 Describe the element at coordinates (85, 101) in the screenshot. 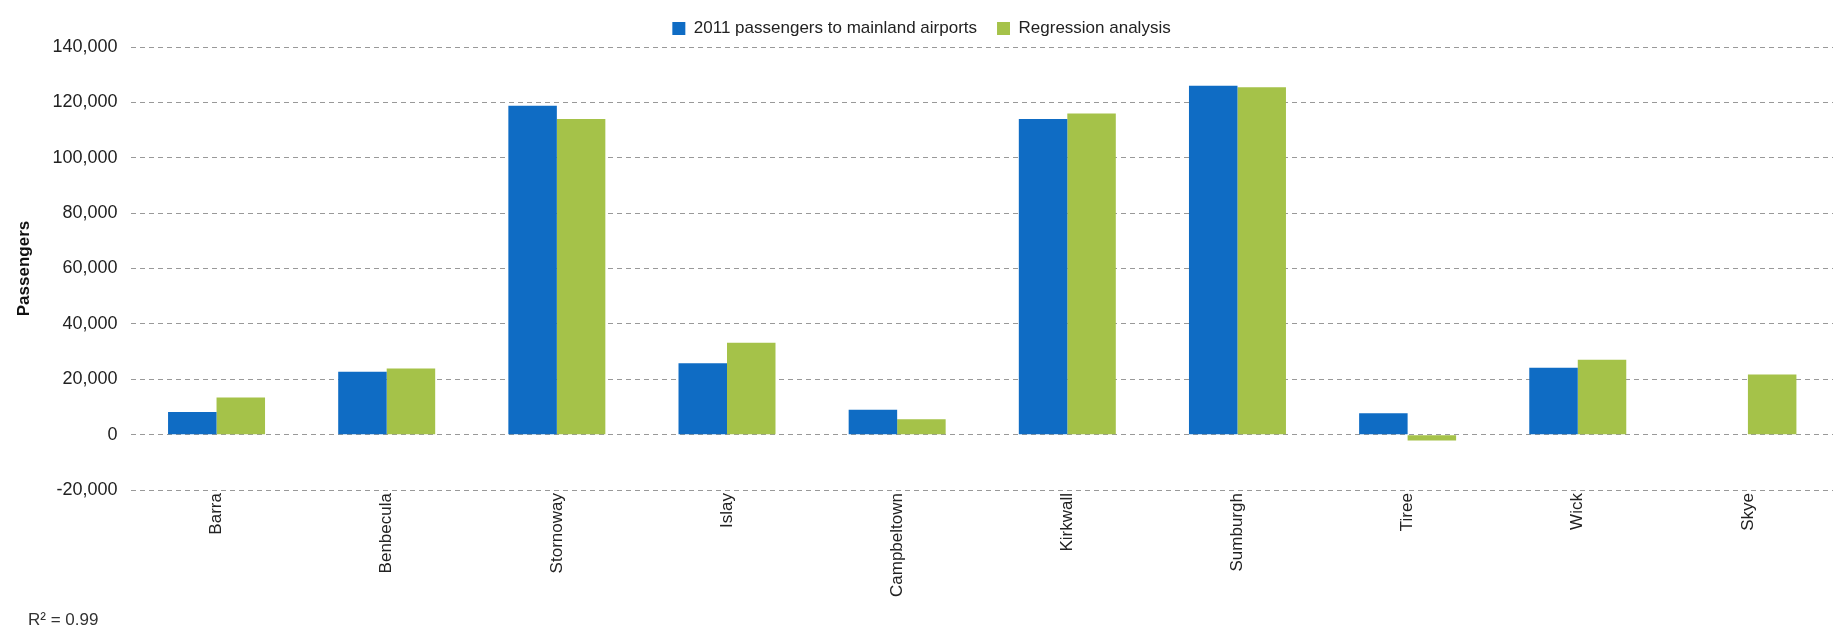

I see `y-tick-label: 120,000` at that location.